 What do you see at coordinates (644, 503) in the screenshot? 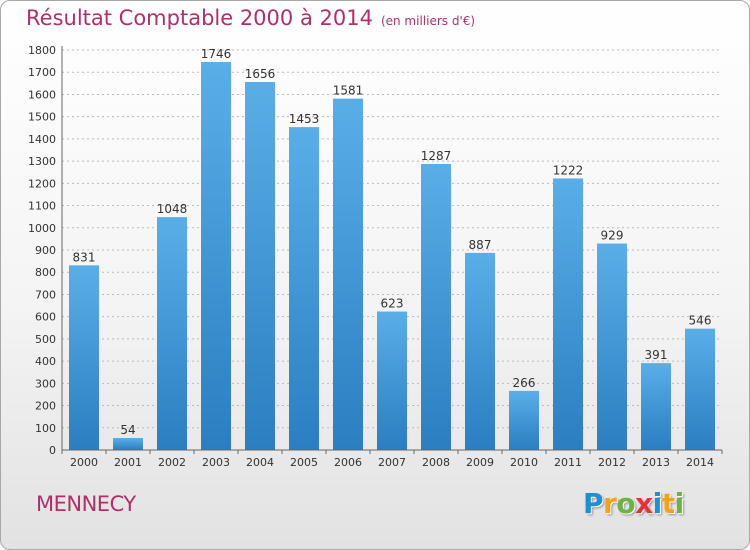
I see `logo-letter: x` at bounding box center [644, 503].